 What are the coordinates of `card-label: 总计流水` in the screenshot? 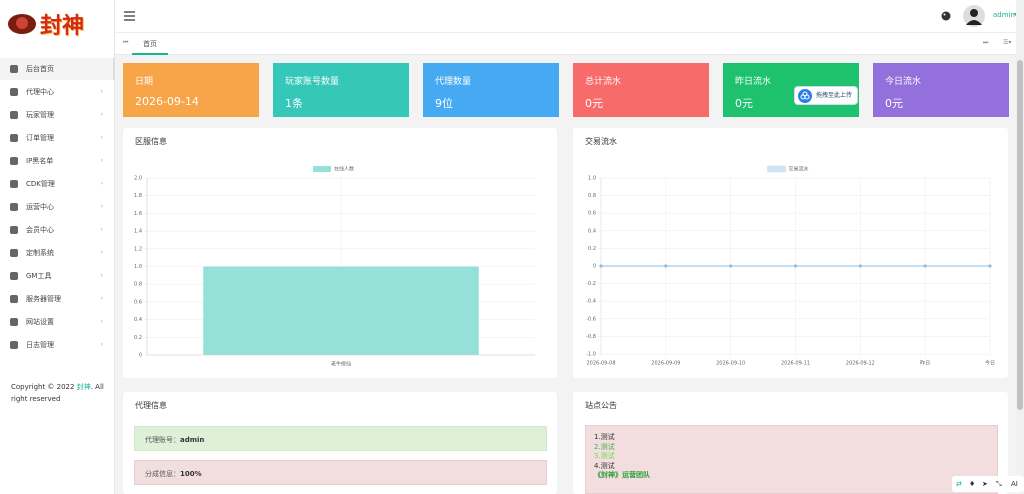 It's located at (603, 82).